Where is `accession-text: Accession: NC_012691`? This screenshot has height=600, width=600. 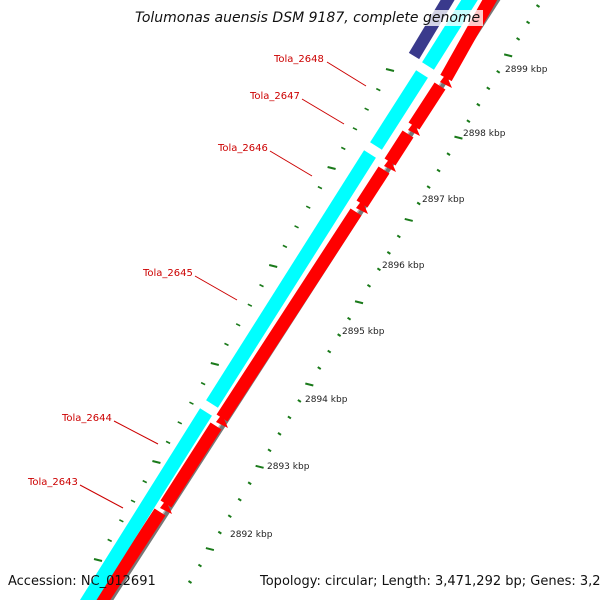
accession-text: Accession: NC_012691 is located at coordinates (82, 581).